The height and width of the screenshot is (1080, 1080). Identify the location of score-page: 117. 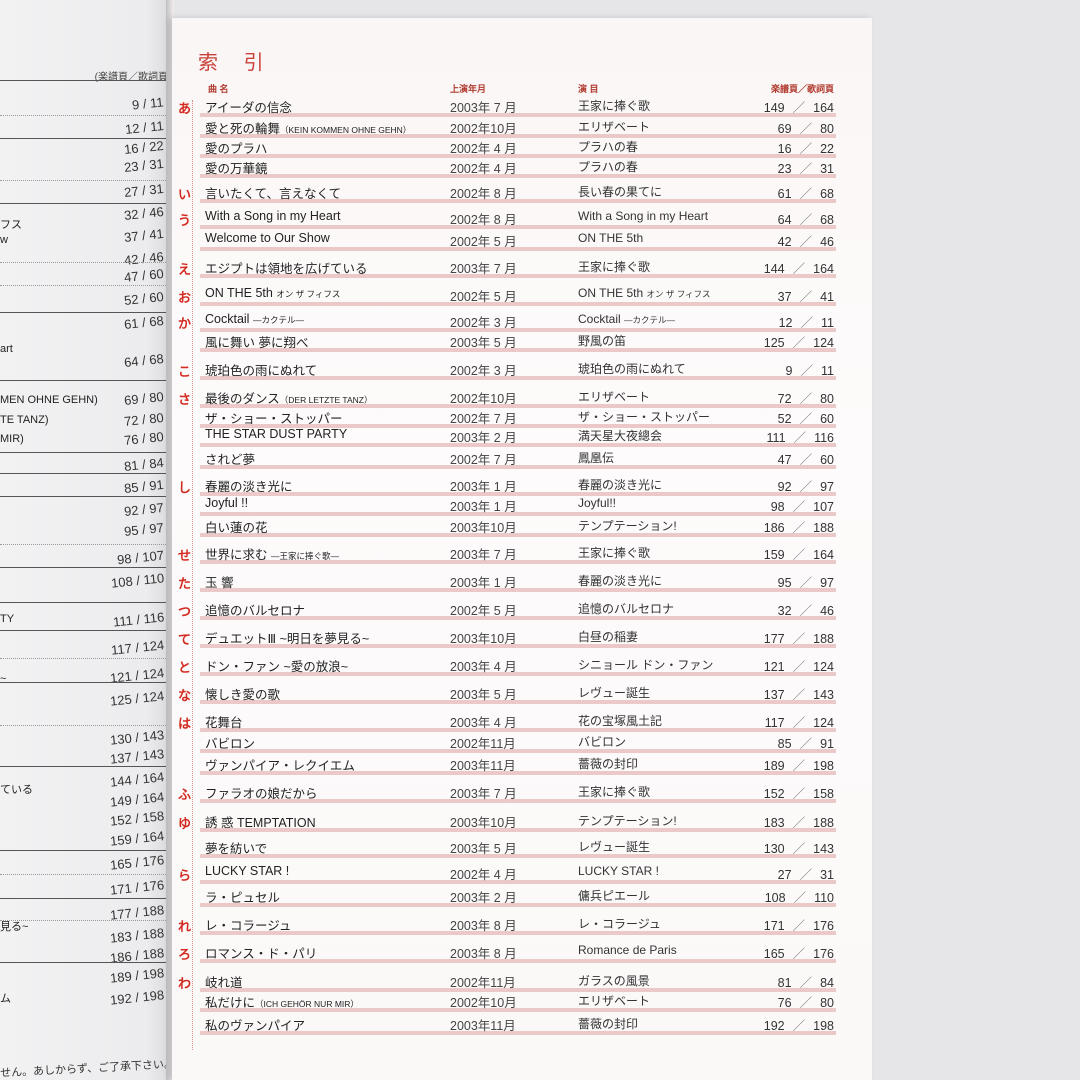
(774, 723).